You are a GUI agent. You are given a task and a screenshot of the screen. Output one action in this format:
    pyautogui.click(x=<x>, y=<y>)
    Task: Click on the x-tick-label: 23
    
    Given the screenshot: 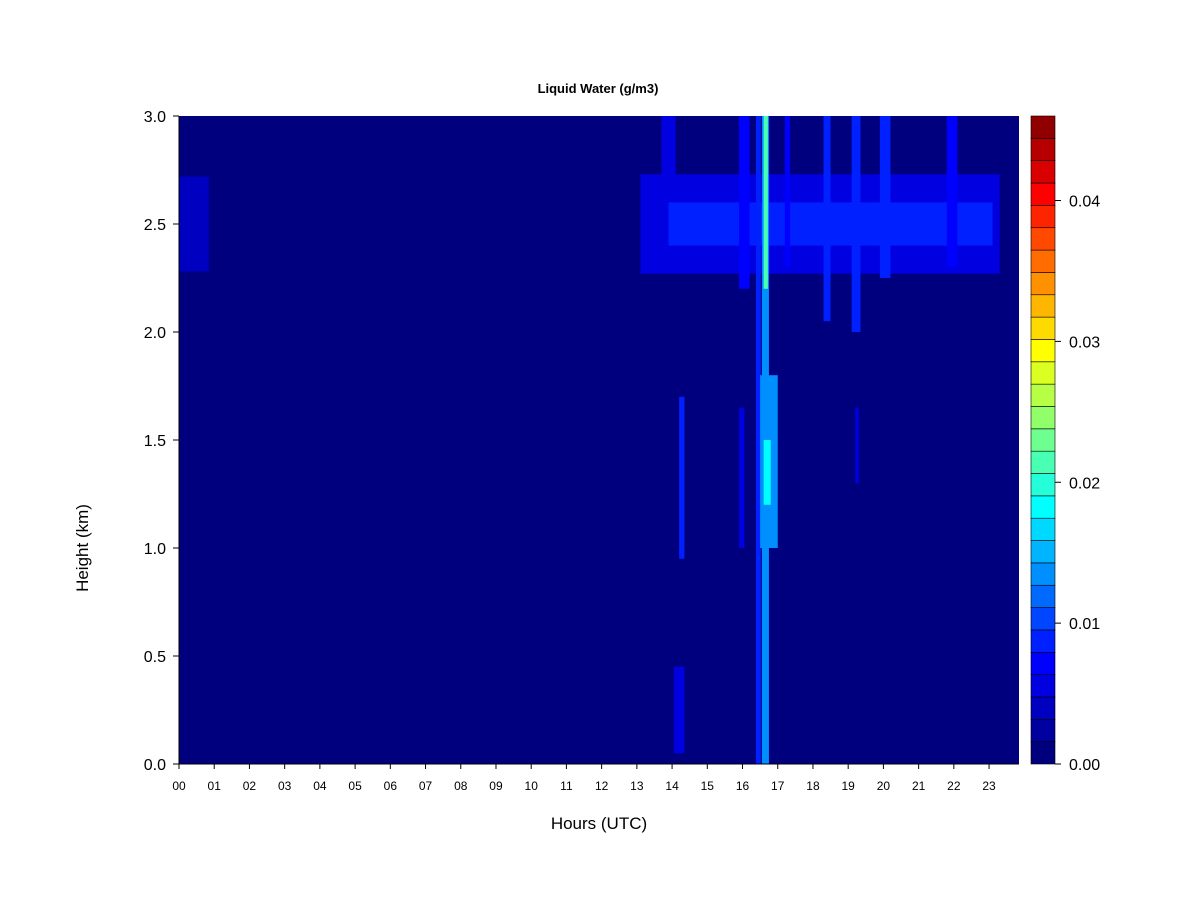 What is the action you would take?
    pyautogui.click(x=989, y=786)
    